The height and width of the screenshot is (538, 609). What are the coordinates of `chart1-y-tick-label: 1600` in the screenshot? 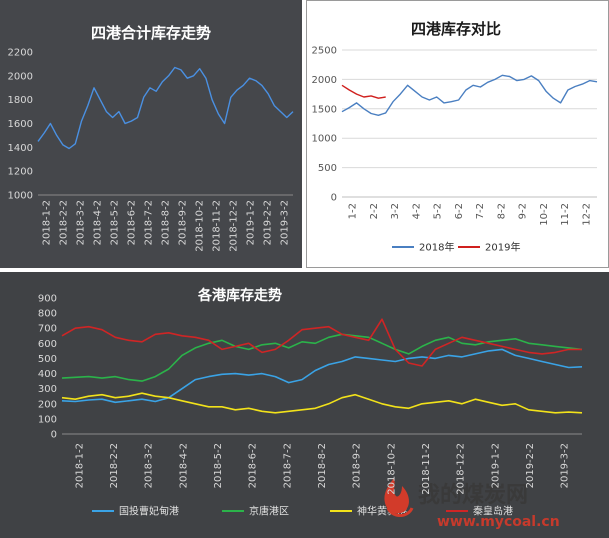 It's located at (20, 124).